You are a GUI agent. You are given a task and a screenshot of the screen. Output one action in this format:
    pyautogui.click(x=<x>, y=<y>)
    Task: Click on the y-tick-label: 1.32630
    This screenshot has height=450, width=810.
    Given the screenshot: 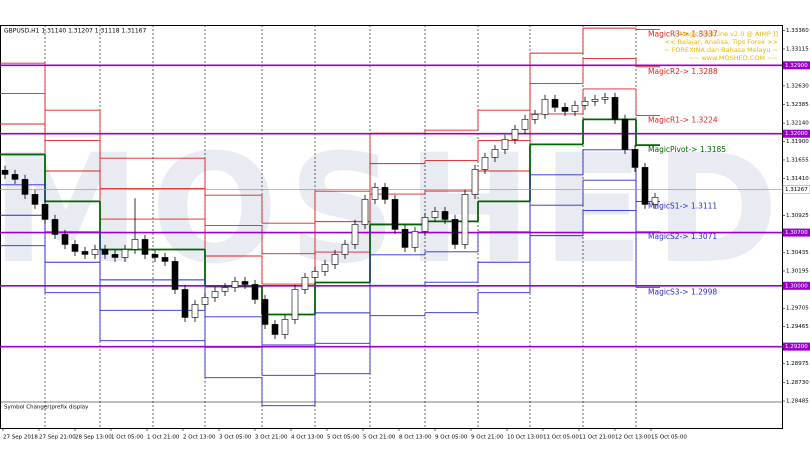 What is the action you would take?
    pyautogui.click(x=797, y=86)
    